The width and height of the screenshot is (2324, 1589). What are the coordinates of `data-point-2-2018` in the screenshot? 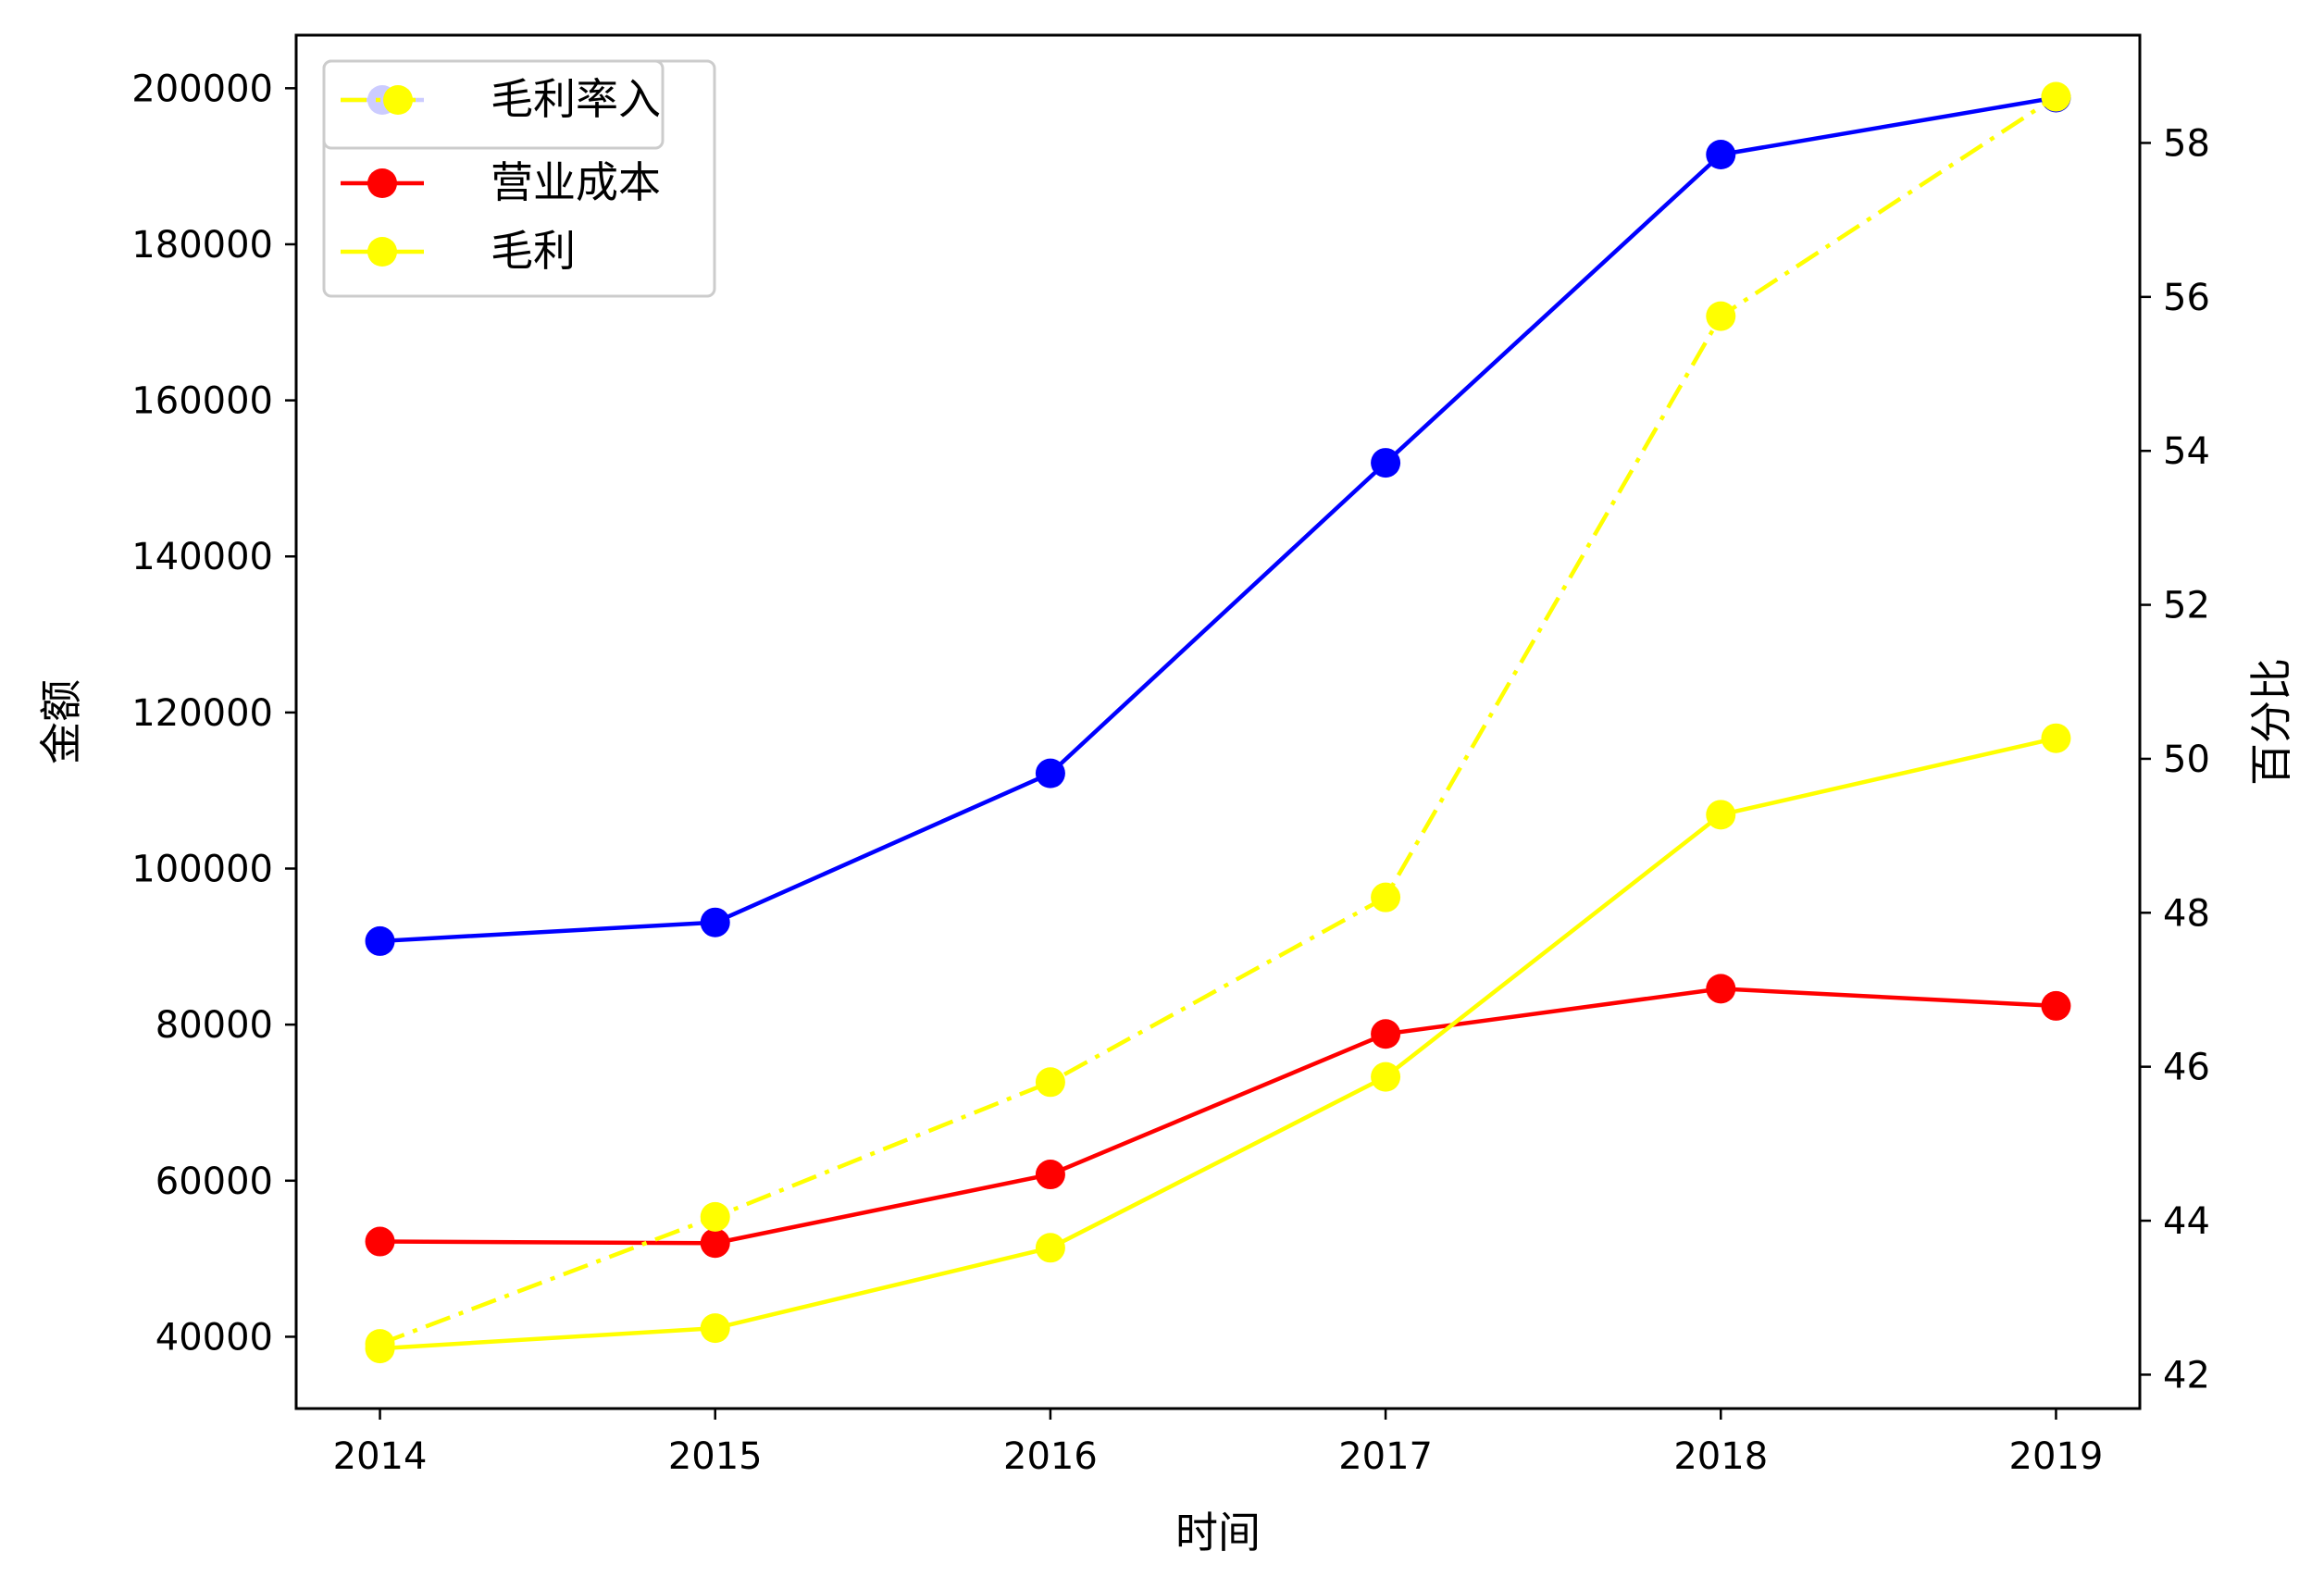 It's located at (1721, 815).